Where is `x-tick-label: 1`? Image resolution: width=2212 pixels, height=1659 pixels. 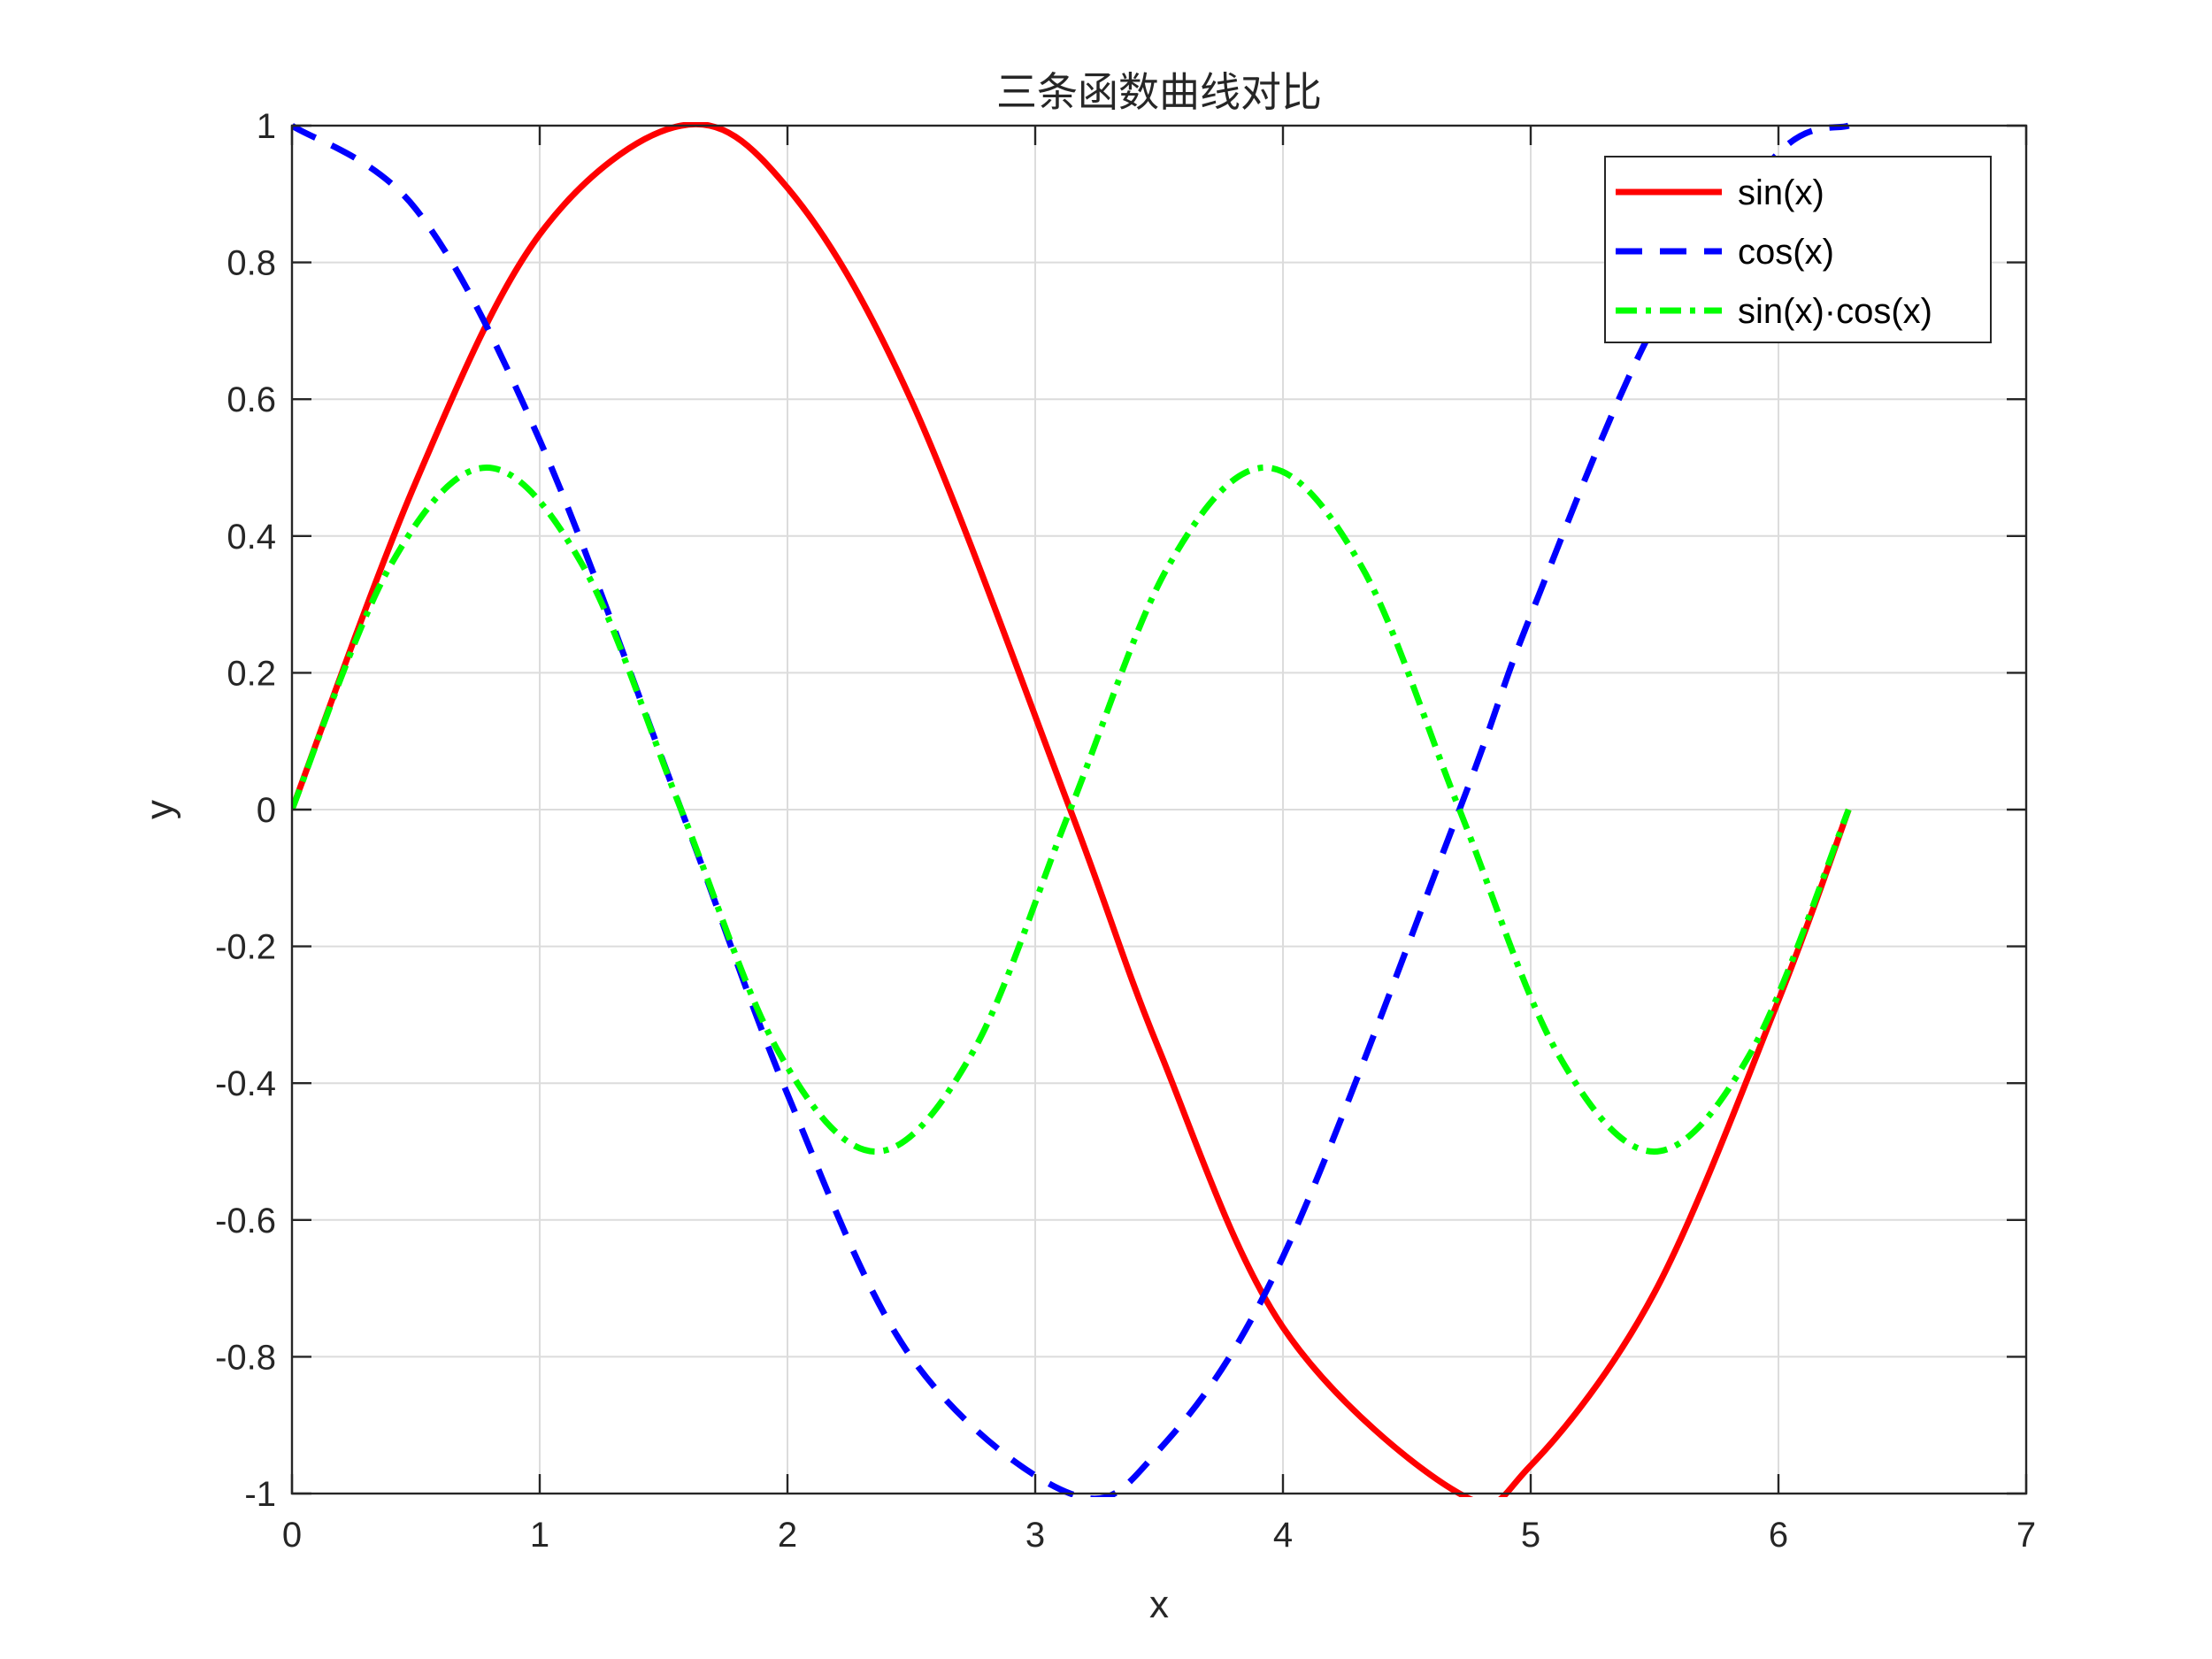 x-tick-label: 1 is located at coordinates (539, 1536).